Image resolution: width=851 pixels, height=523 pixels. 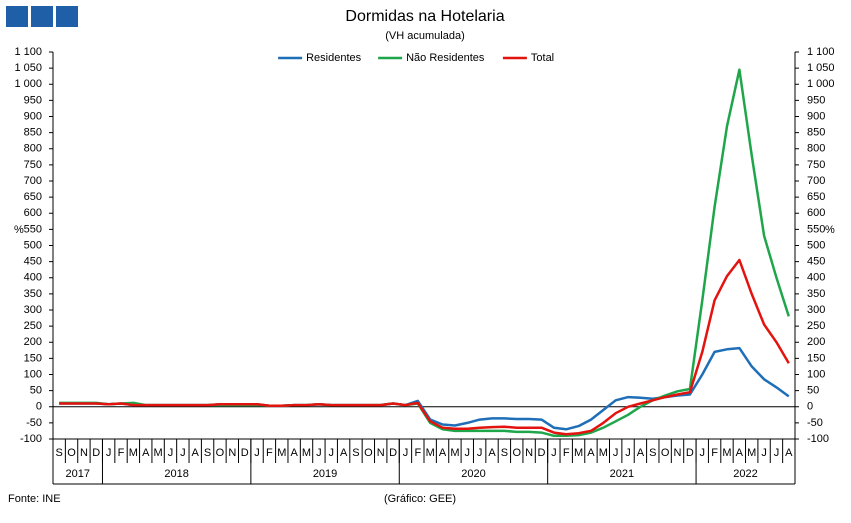 What do you see at coordinates (33, 181) in the screenshot?
I see `y-tick-label: 700` at bounding box center [33, 181].